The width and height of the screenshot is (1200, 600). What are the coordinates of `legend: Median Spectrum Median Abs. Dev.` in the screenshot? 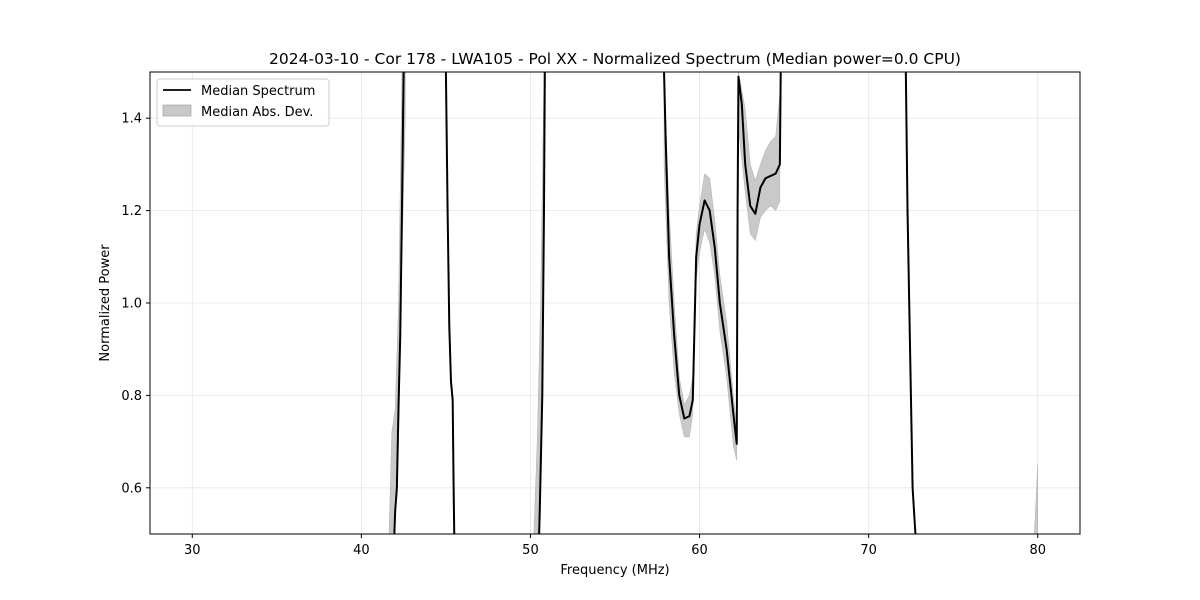 It's located at (243, 102).